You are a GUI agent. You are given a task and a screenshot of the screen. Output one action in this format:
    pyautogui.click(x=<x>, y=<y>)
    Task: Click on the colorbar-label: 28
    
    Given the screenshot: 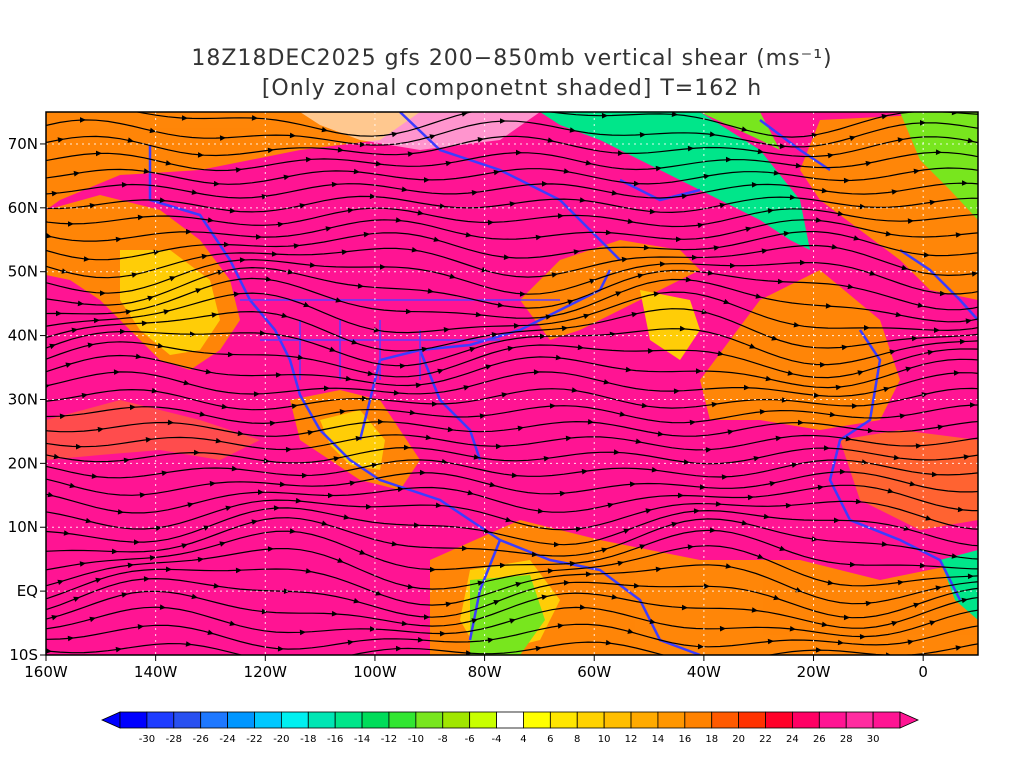 What is the action you would take?
    pyautogui.click(x=846, y=739)
    